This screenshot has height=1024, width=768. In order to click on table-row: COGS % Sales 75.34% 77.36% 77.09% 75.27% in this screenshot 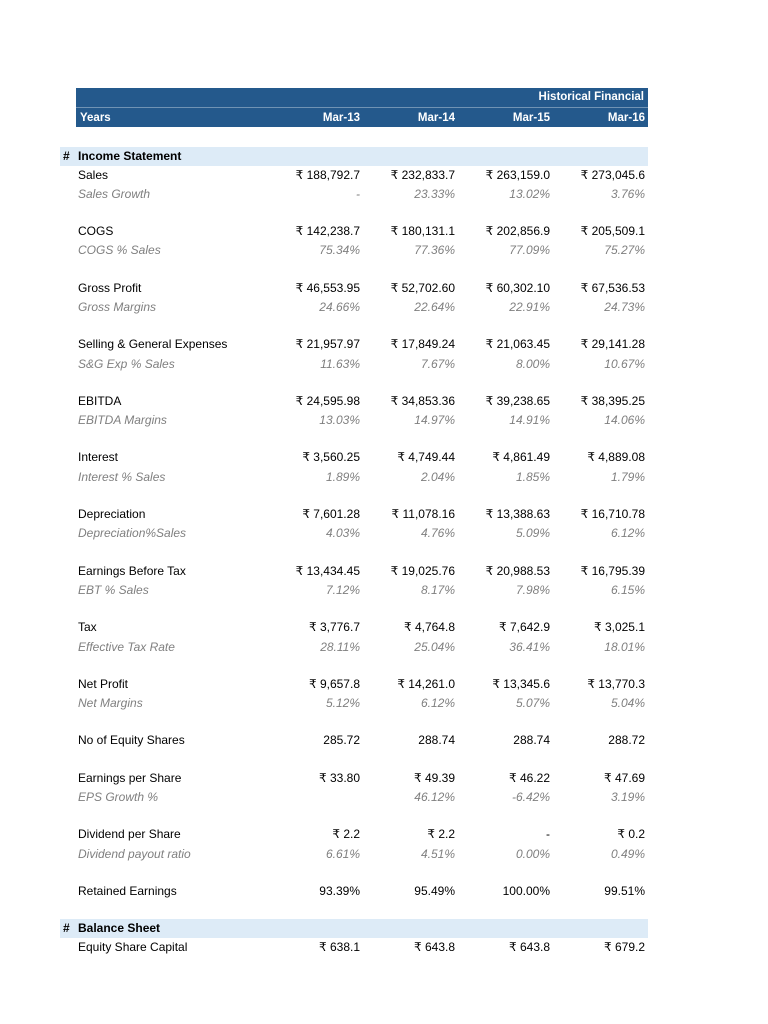, I will do `click(354, 250)`.